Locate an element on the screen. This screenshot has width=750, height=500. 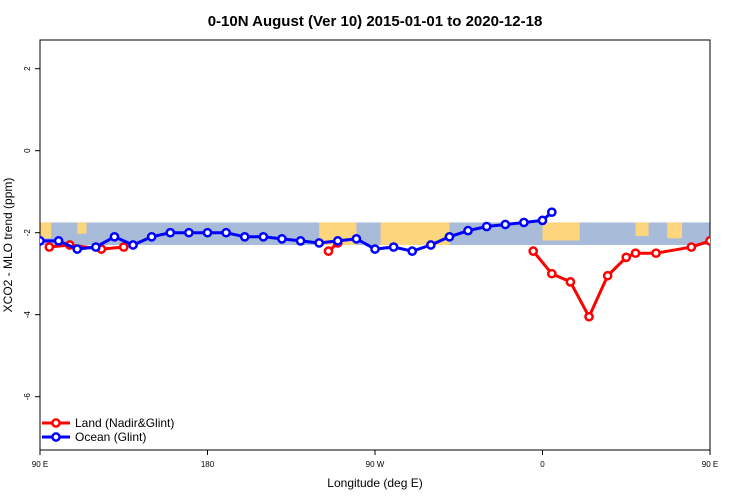
legend-item-land: Land (Nadir&Glint) is located at coordinates (108, 423).